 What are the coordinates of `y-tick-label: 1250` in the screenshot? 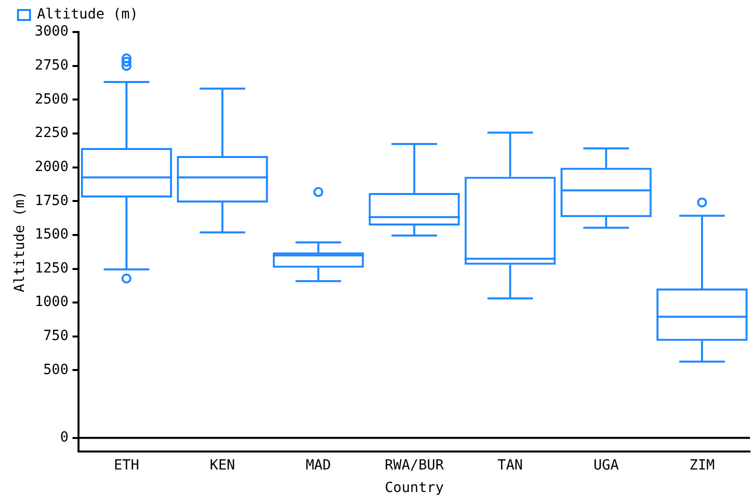 It's located at (51, 268).